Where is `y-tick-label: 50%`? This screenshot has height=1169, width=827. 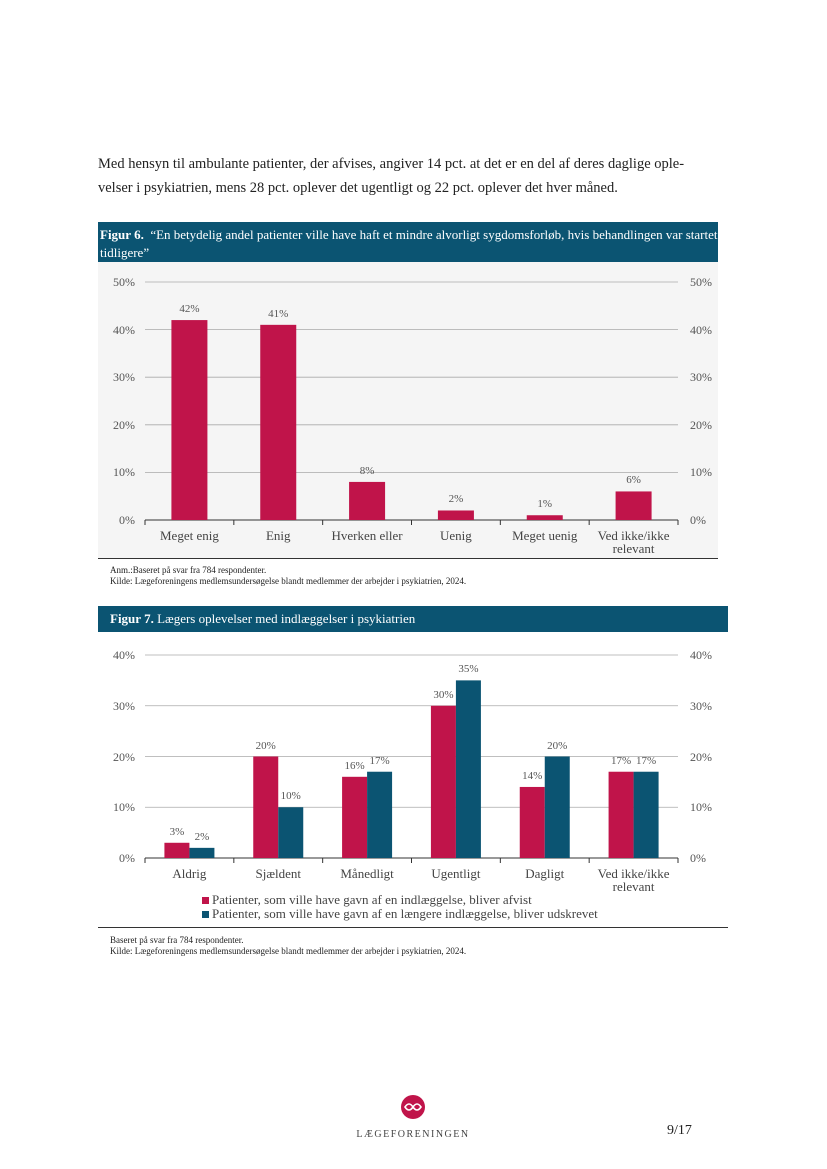
y-tick-label: 50% is located at coordinates (124, 282).